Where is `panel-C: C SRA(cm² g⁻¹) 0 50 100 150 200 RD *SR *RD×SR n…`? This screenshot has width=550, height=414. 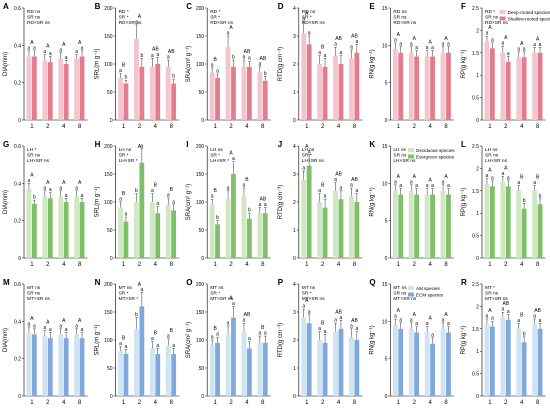 panel-C: C SRA(cm² g⁻¹) 0 50 100 150 200 RD *SR *RD×SR n… is located at coordinates (228, 66).